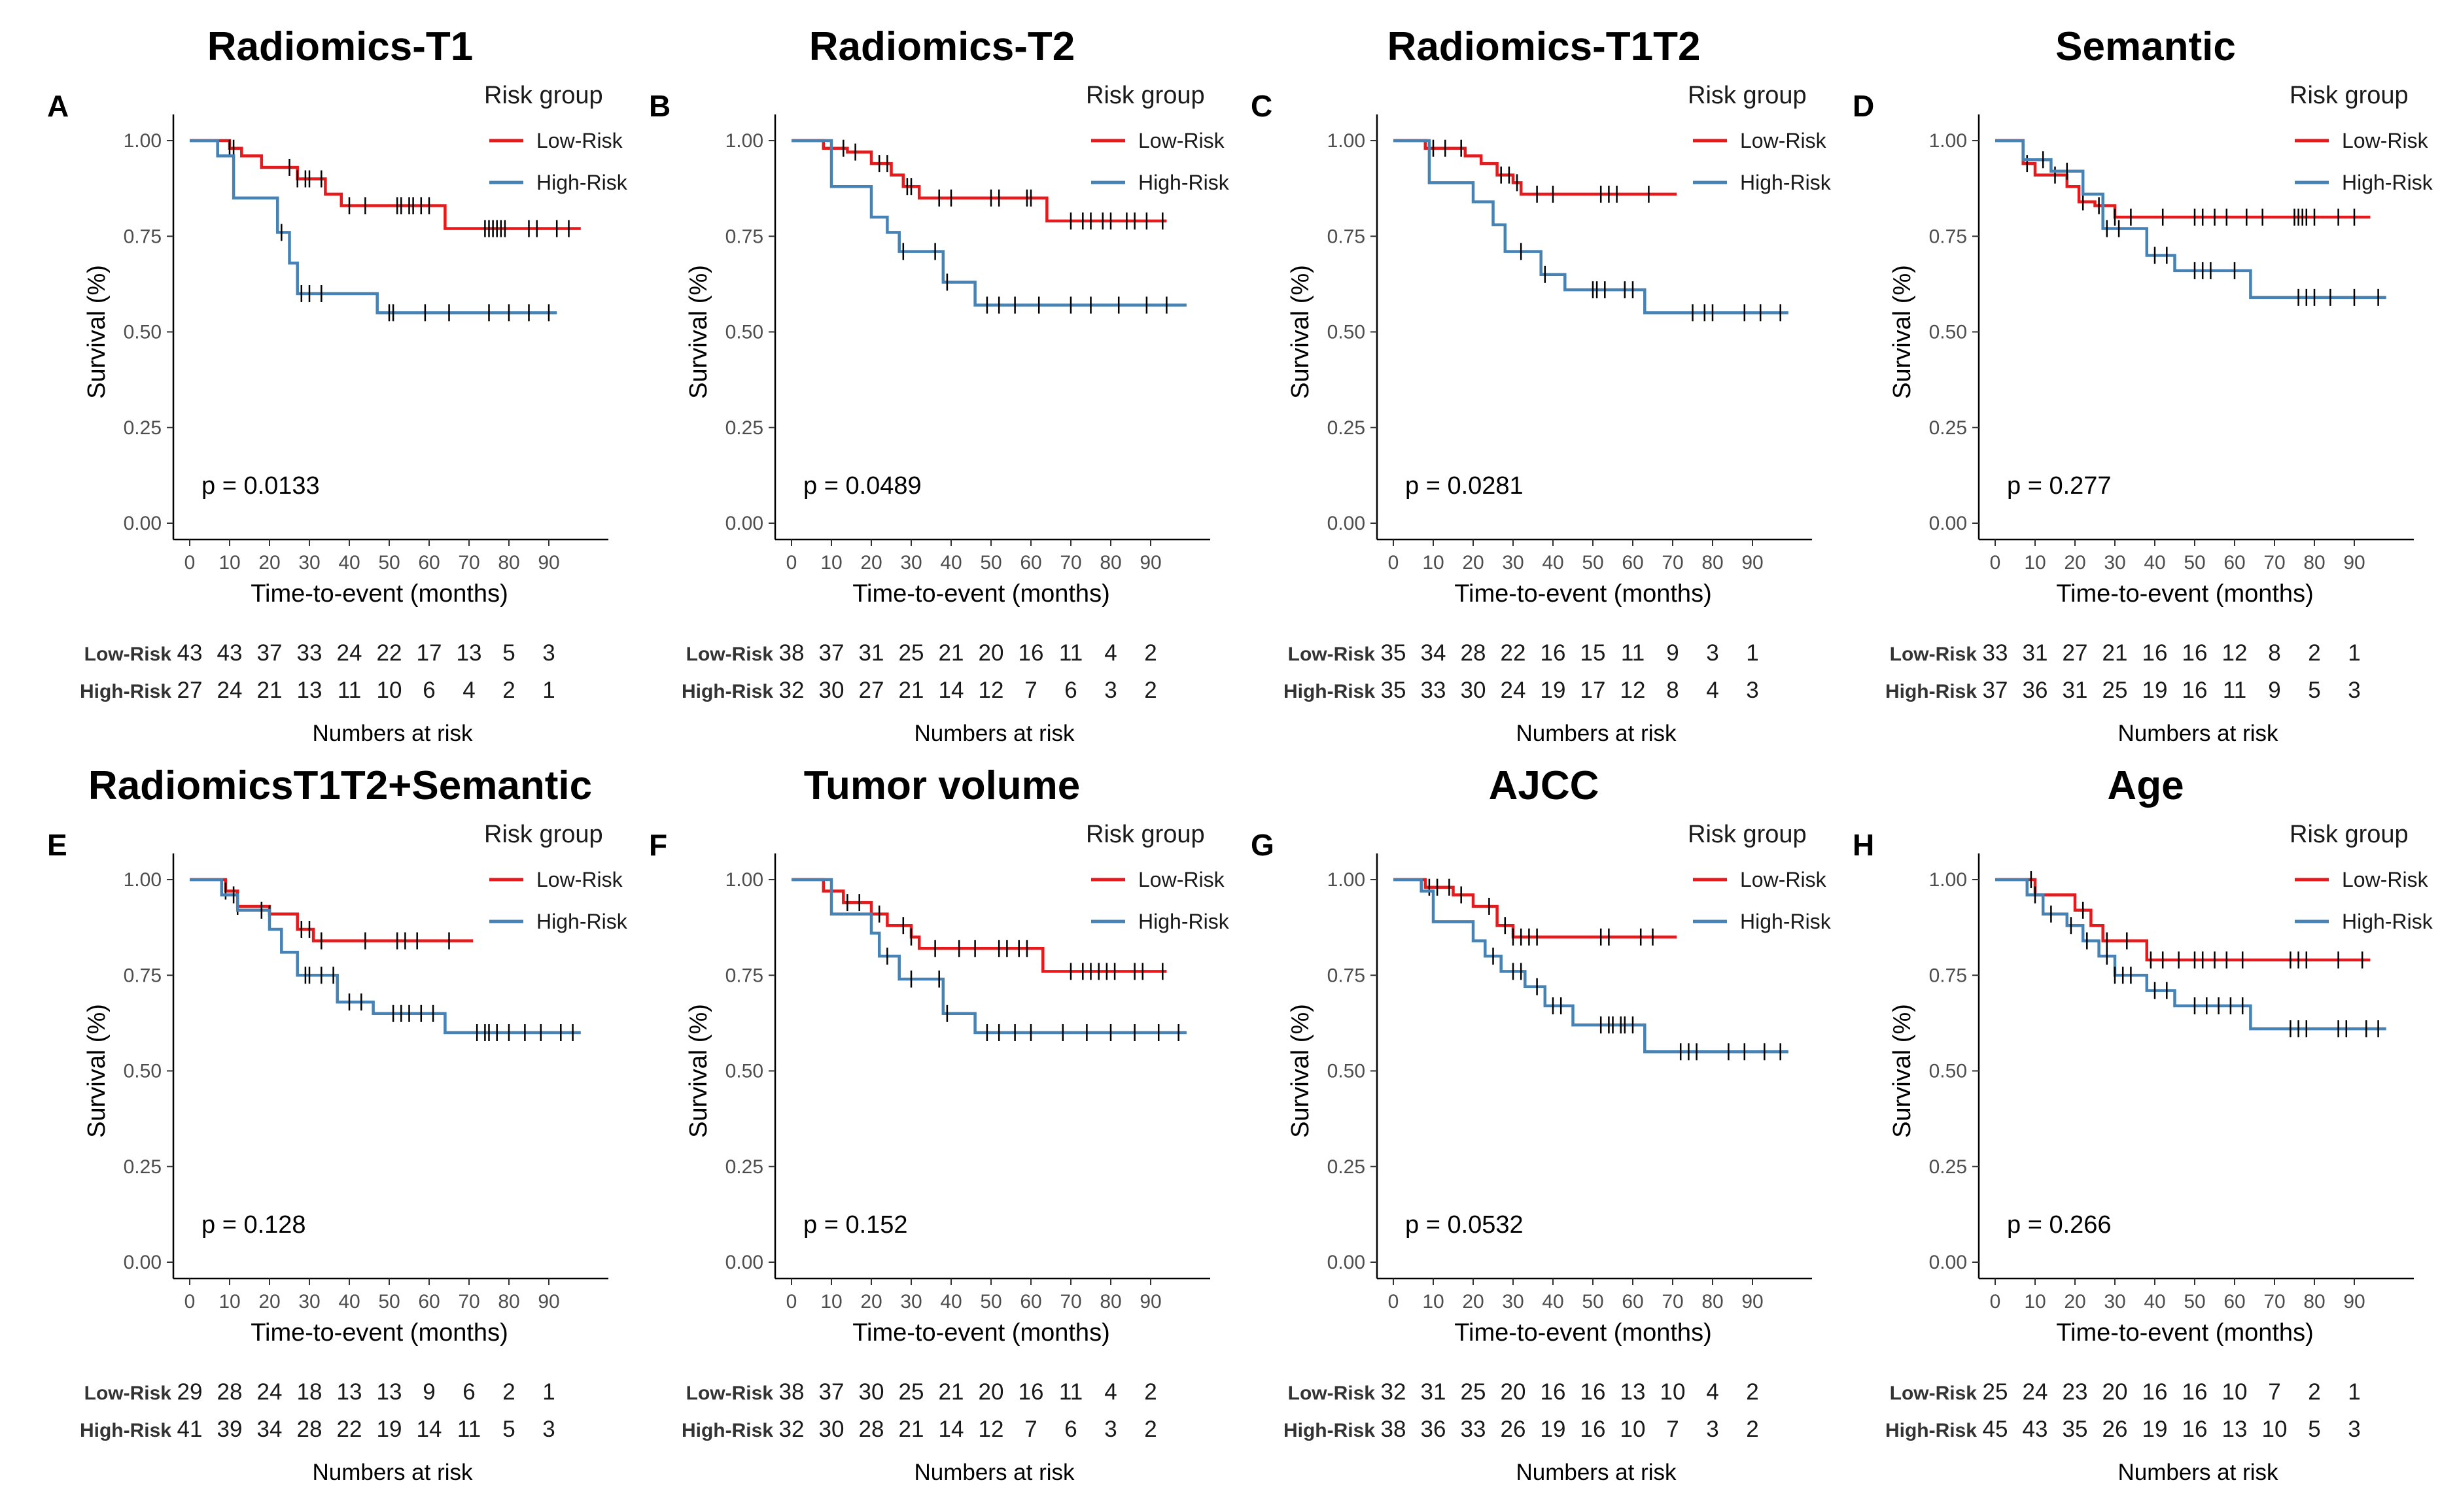 The image size is (2457, 1512). What do you see at coordinates (2354, 1302) in the screenshot?
I see `x-tick-label: 90` at bounding box center [2354, 1302].